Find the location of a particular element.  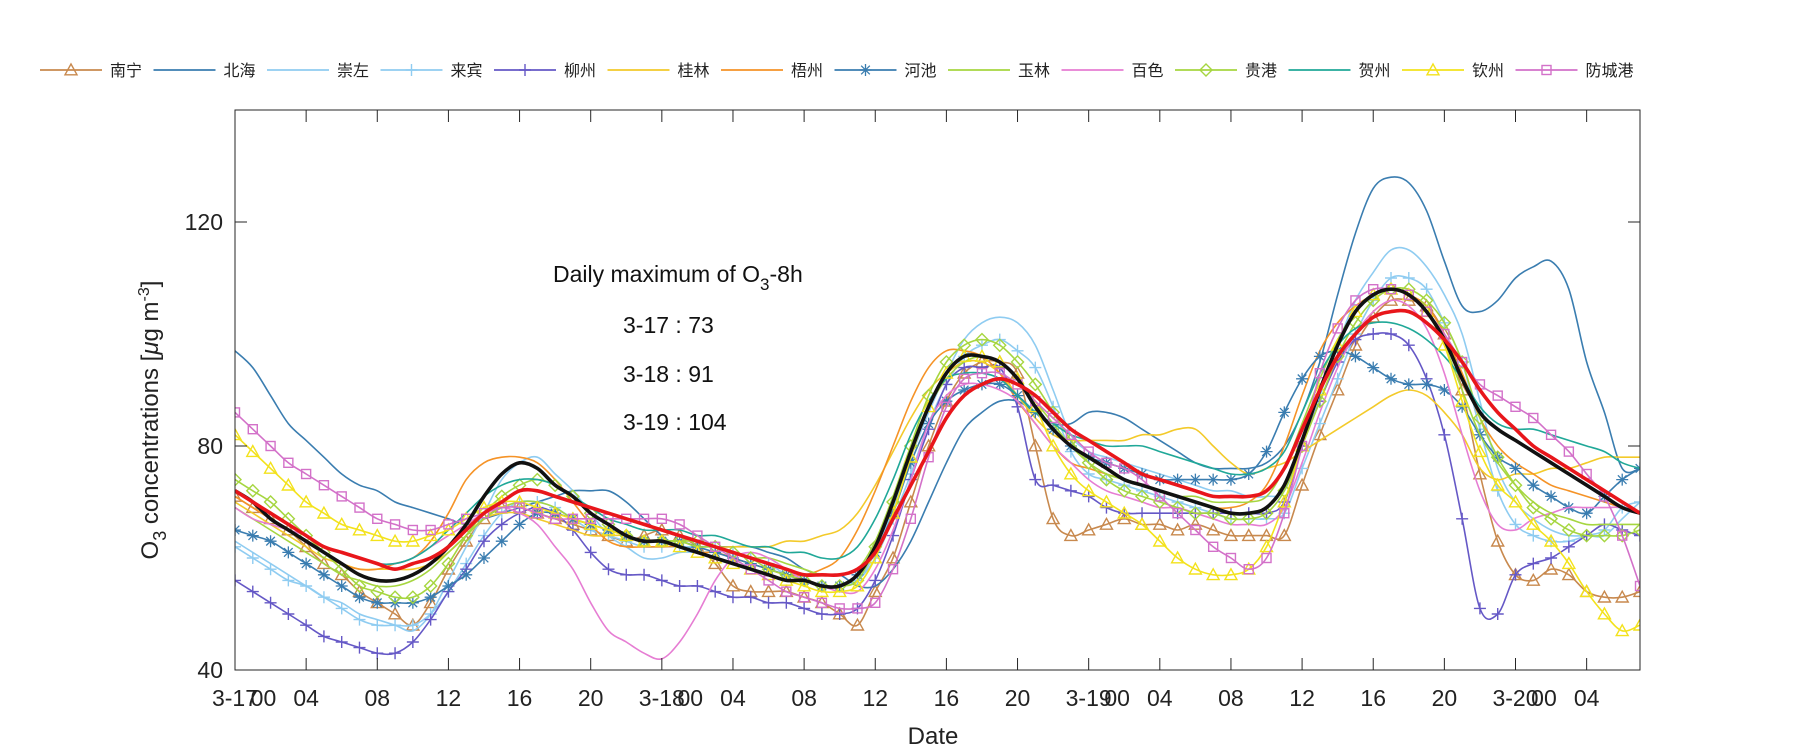

x-tick-label: 04 is located at coordinates (306, 698).